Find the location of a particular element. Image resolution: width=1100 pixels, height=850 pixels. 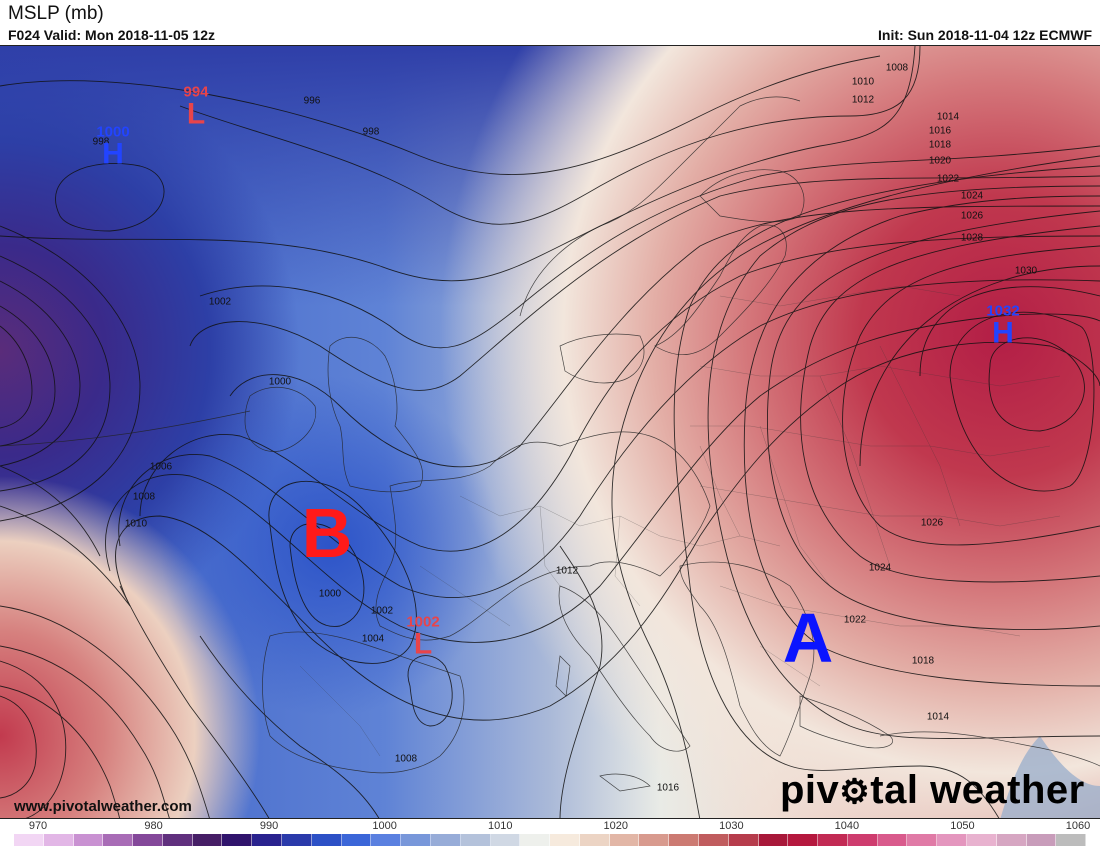

brand-text-start: piv is located at coordinates (810, 790).